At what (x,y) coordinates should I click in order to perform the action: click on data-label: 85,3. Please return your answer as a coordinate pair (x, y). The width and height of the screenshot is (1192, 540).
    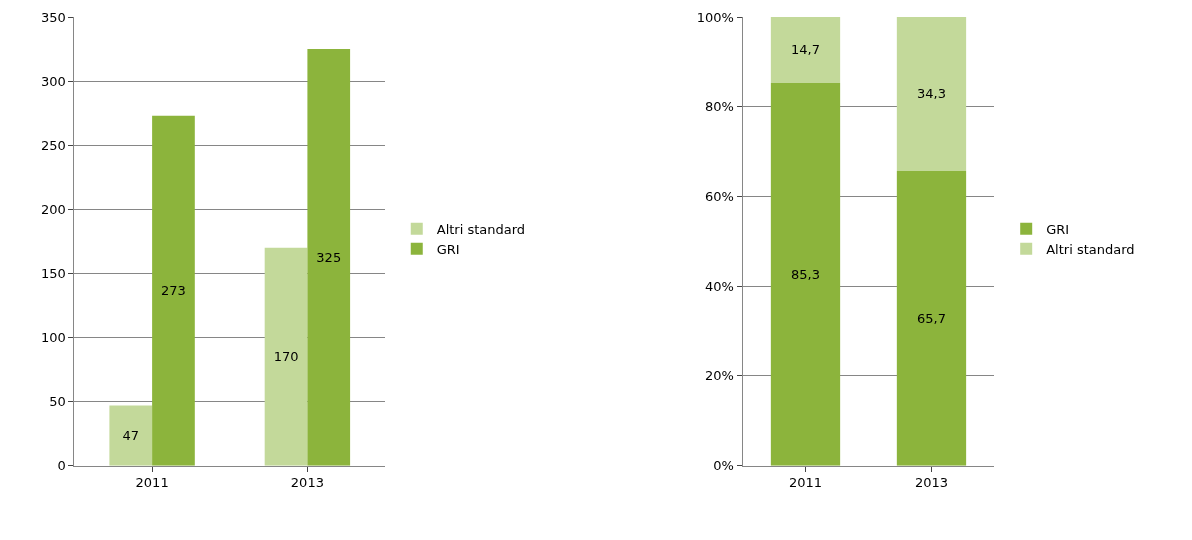
    Looking at the image, I should click on (805, 274).